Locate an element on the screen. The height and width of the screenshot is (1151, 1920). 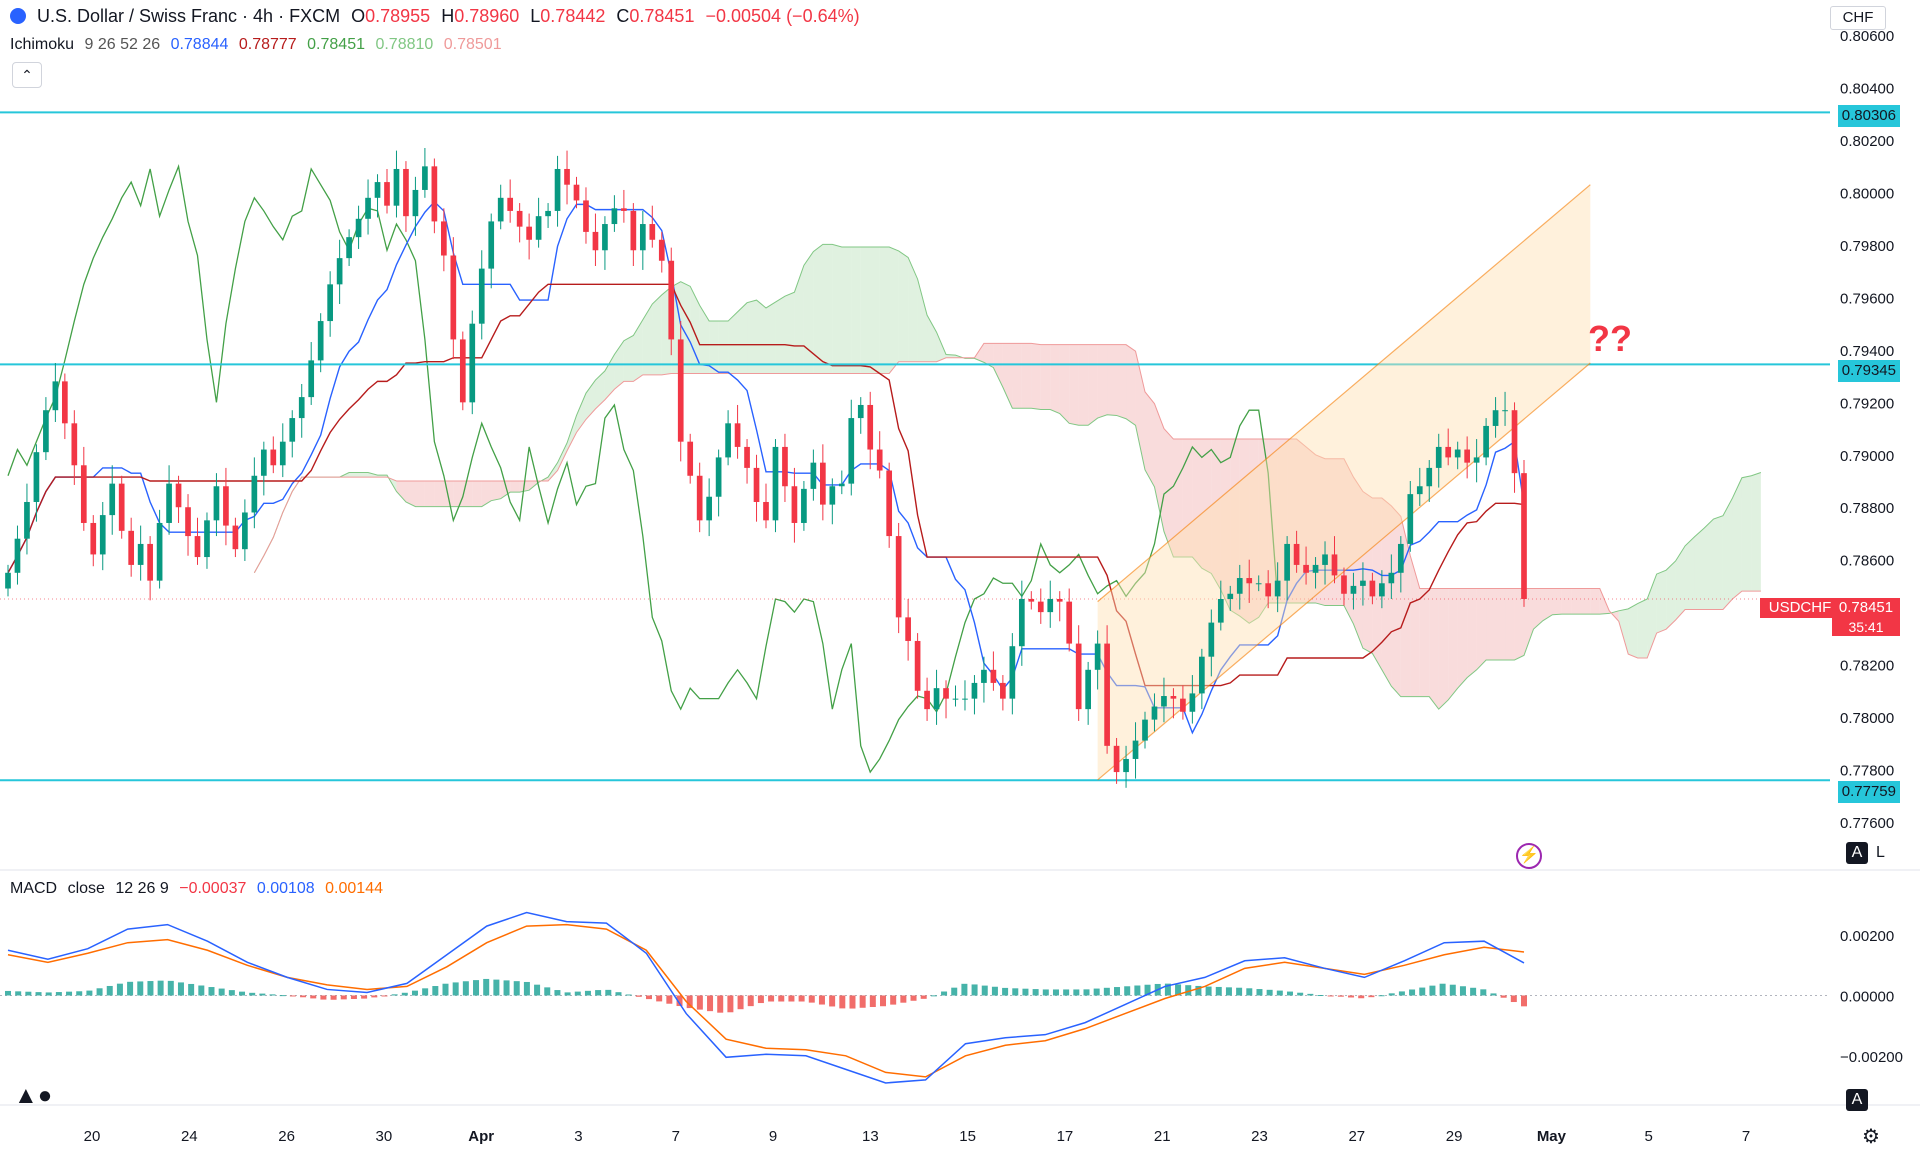
currency-button: CHF is located at coordinates (1858, 18).